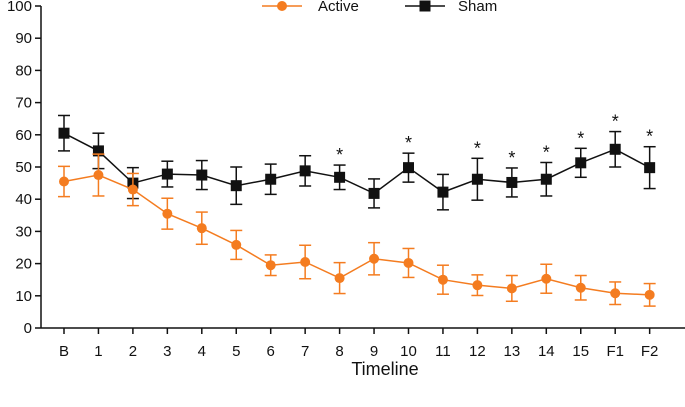 This screenshot has height=407, width=685. Describe the element at coordinates (282, 6) in the screenshot. I see `legend-marker-active` at that location.